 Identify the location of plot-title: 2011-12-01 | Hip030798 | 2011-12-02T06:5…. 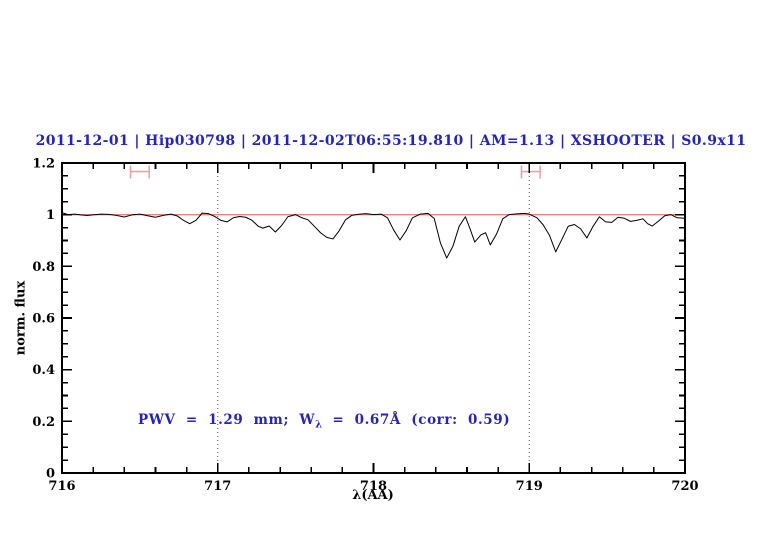
(391, 141).